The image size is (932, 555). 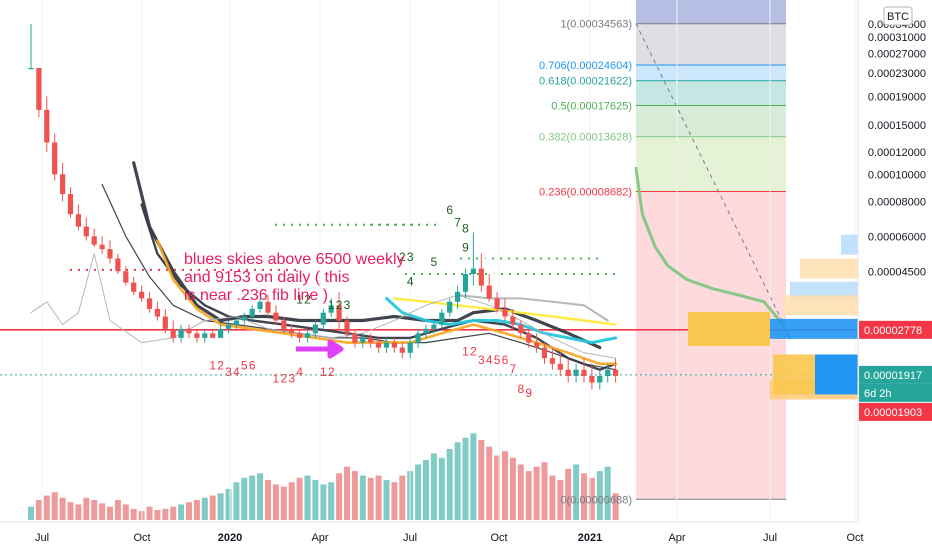 What do you see at coordinates (256, 295) in the screenshot?
I see `annotation-text-line: is near .236 fib line )` at bounding box center [256, 295].